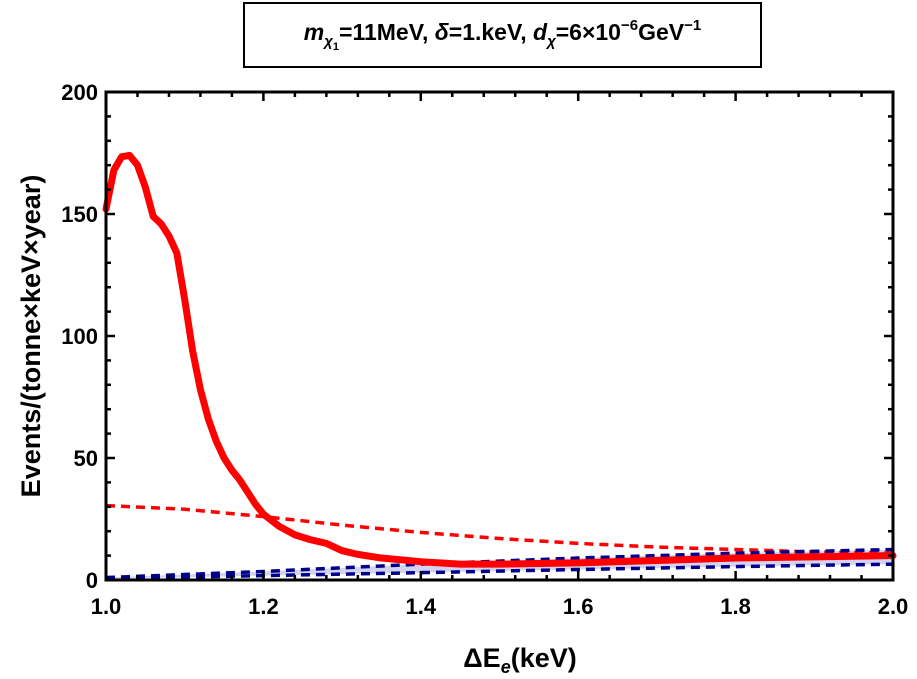 The height and width of the screenshot is (679, 917). I want to click on series-background-blue-lower, so click(499, 571).